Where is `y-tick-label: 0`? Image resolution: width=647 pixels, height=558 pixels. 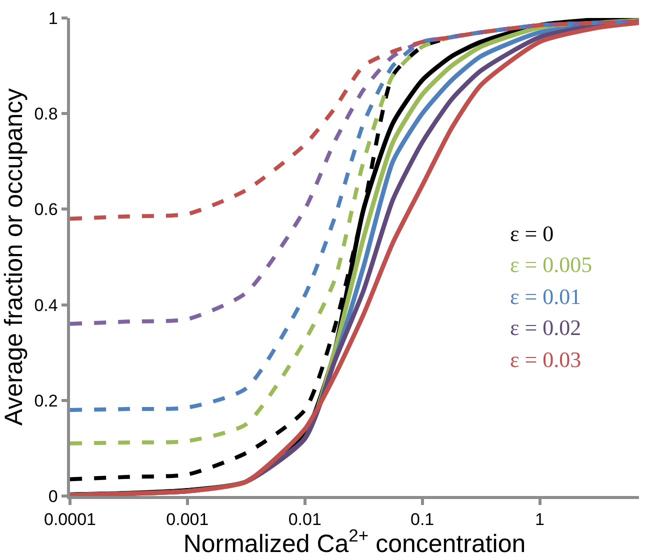
y-tick-label: 0 is located at coordinates (53, 496).